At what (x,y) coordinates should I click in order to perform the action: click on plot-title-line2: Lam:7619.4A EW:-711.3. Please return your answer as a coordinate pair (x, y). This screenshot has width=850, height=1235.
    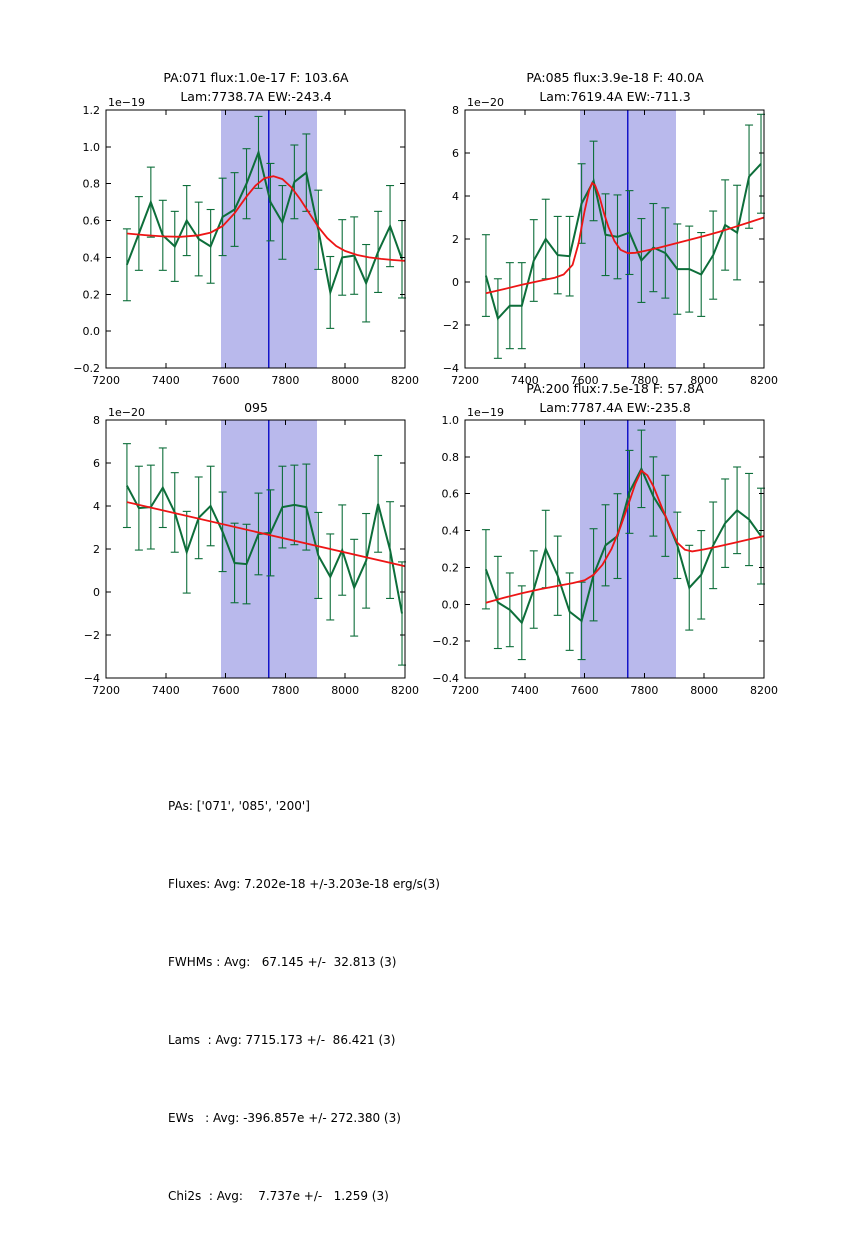
    Looking at the image, I should click on (615, 96).